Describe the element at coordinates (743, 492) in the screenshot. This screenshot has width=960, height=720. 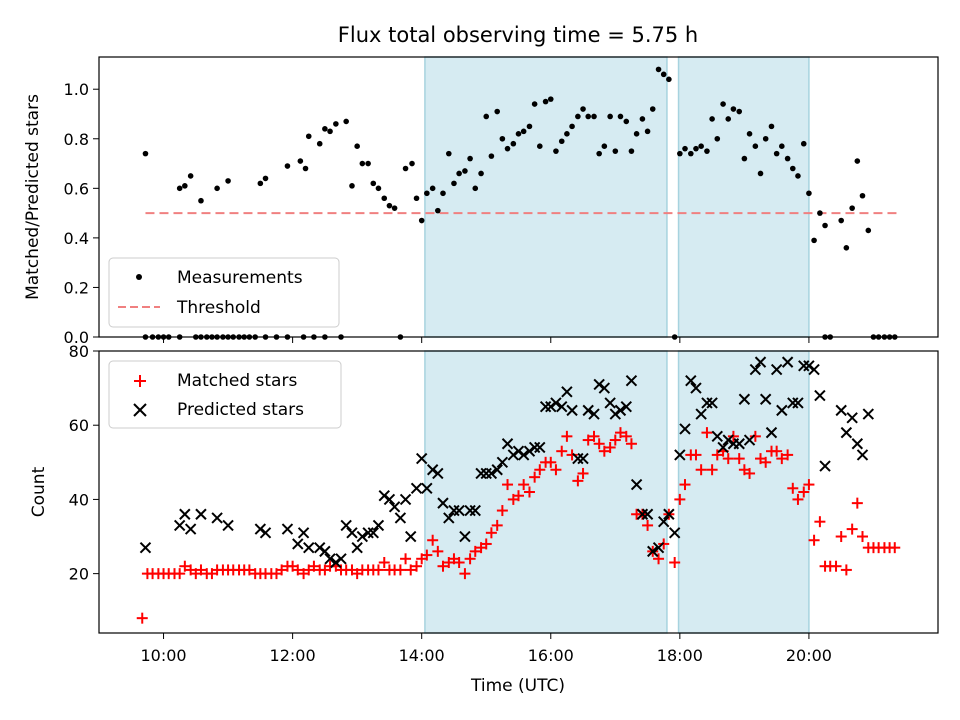
I see `shaded-interval` at that location.